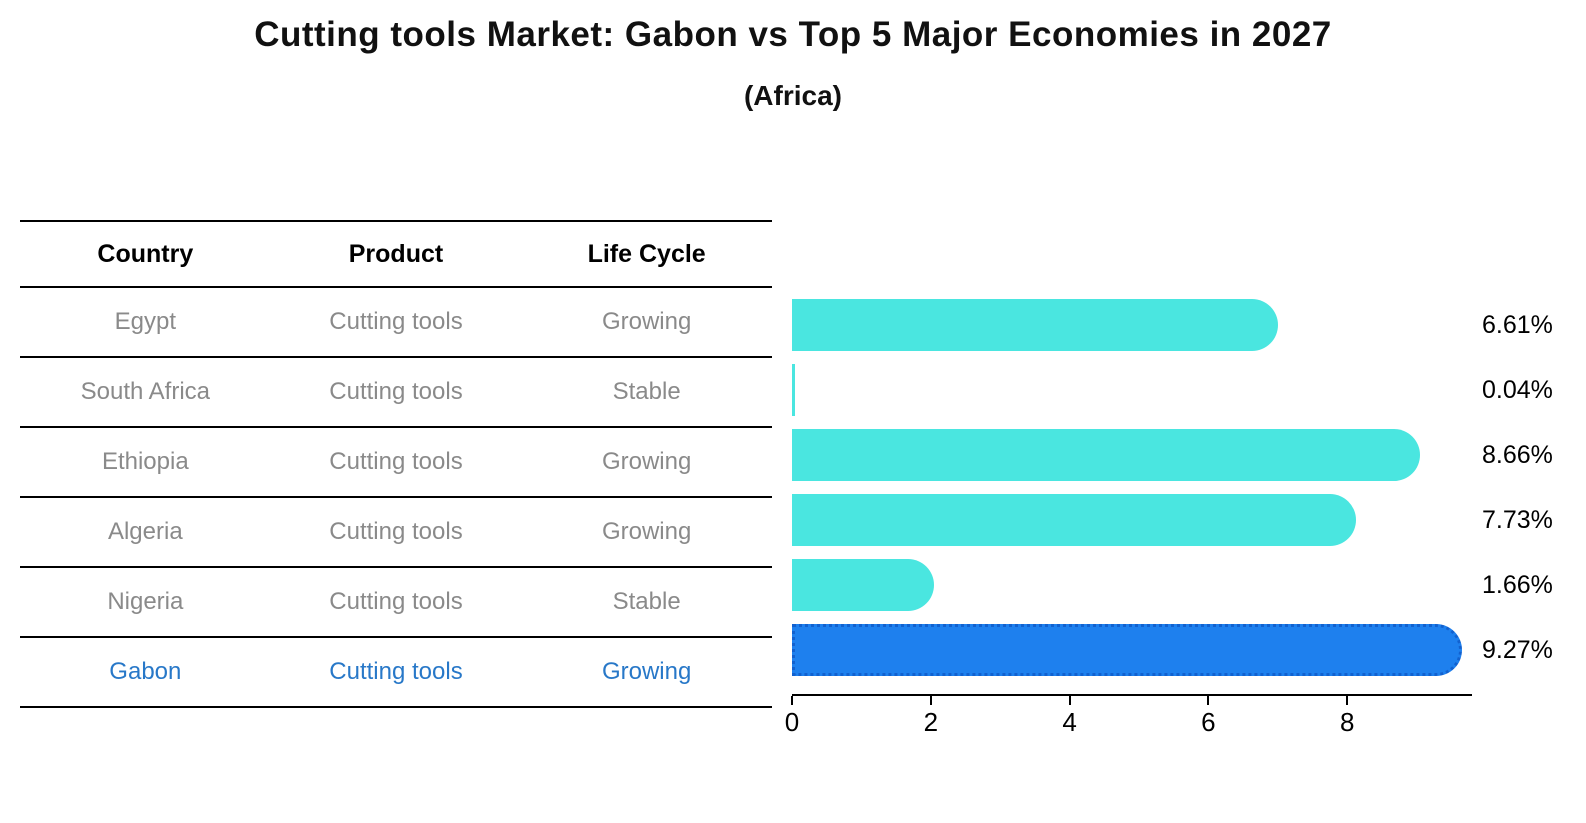 Image resolution: width=1586 pixels, height=823 pixels. I want to click on cell-country: Egypt, so click(145, 322).